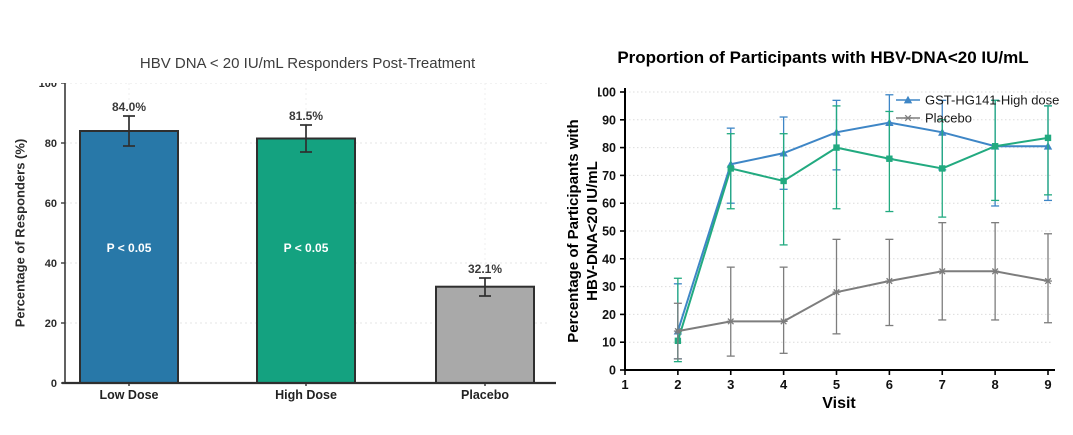 Image resolution: width=1073 pixels, height=435 pixels. What do you see at coordinates (839, 403) in the screenshot?
I see `x-axis-label: Visit` at bounding box center [839, 403].